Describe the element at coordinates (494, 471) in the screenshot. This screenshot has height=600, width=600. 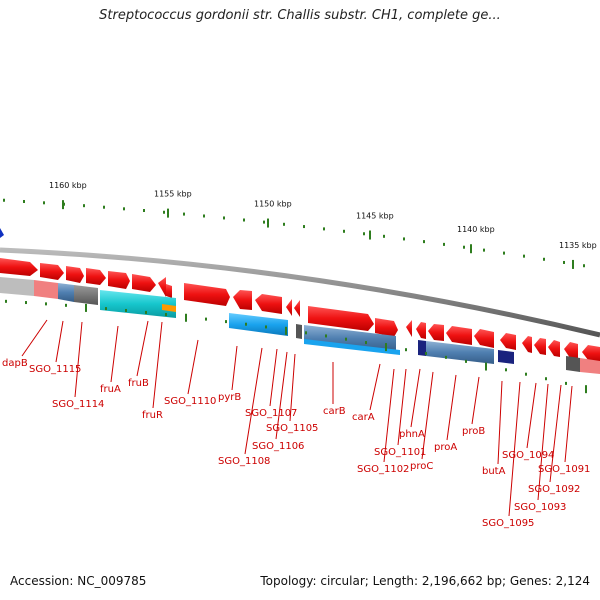
I see `gene-label: butA` at that location.